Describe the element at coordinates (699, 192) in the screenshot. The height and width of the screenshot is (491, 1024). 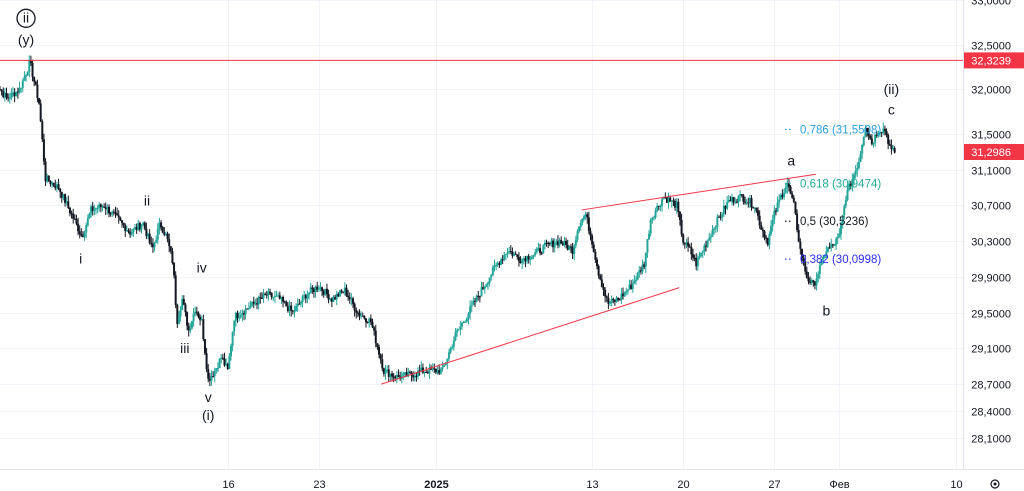
I see `trendline-upper` at that location.